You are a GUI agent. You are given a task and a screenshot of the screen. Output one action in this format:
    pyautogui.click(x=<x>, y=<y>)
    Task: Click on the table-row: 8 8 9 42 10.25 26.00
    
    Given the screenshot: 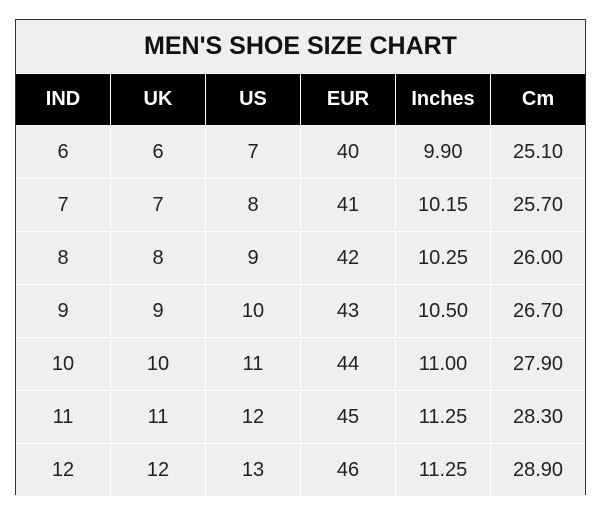 What is the action you would take?
    pyautogui.click(x=300, y=258)
    